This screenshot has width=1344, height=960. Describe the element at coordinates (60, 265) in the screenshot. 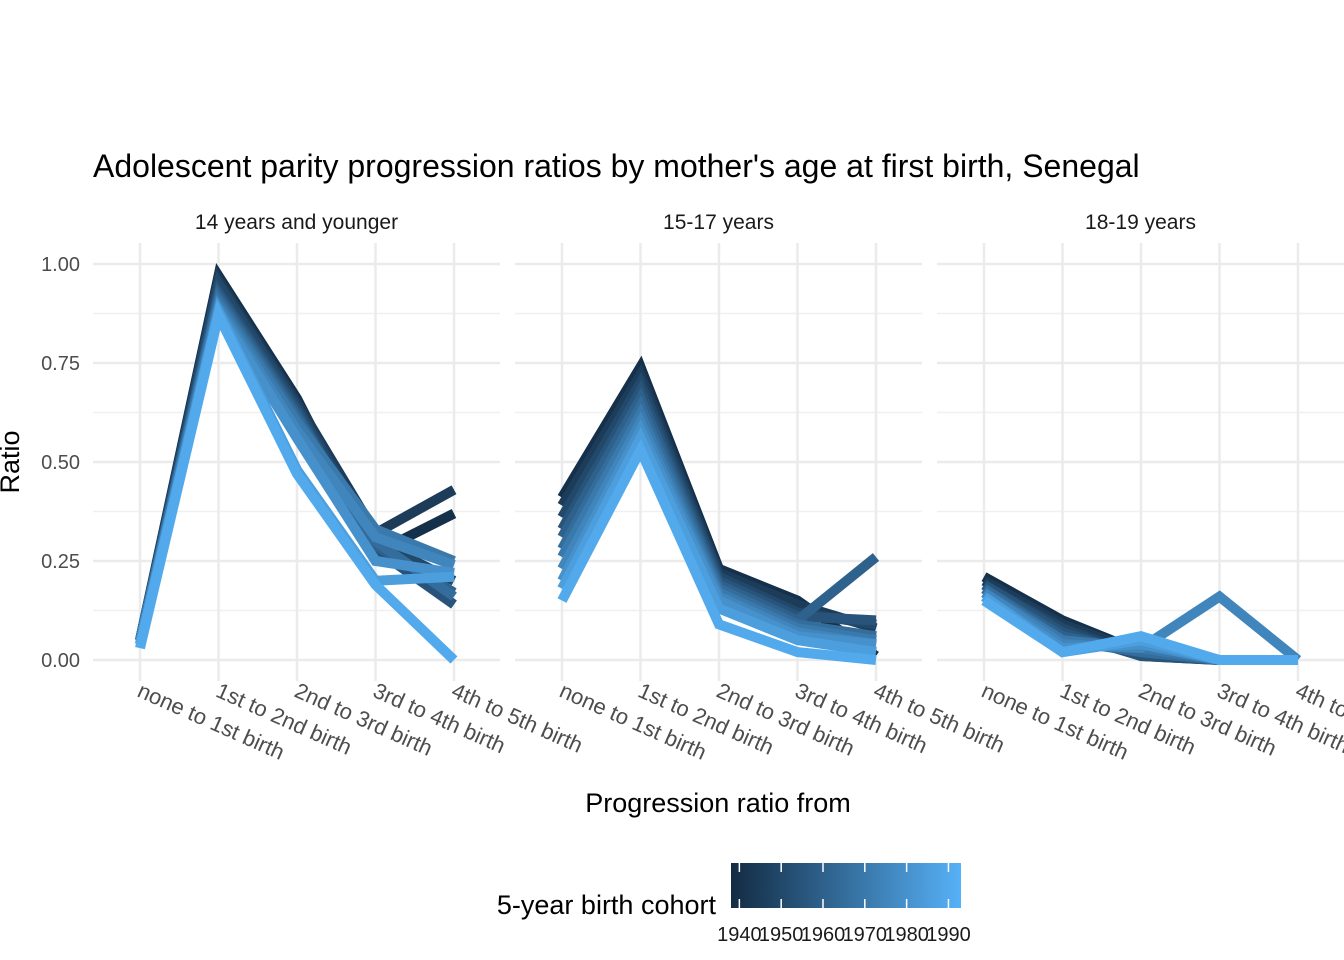

I see `y-tick-label: 1.00` at that location.